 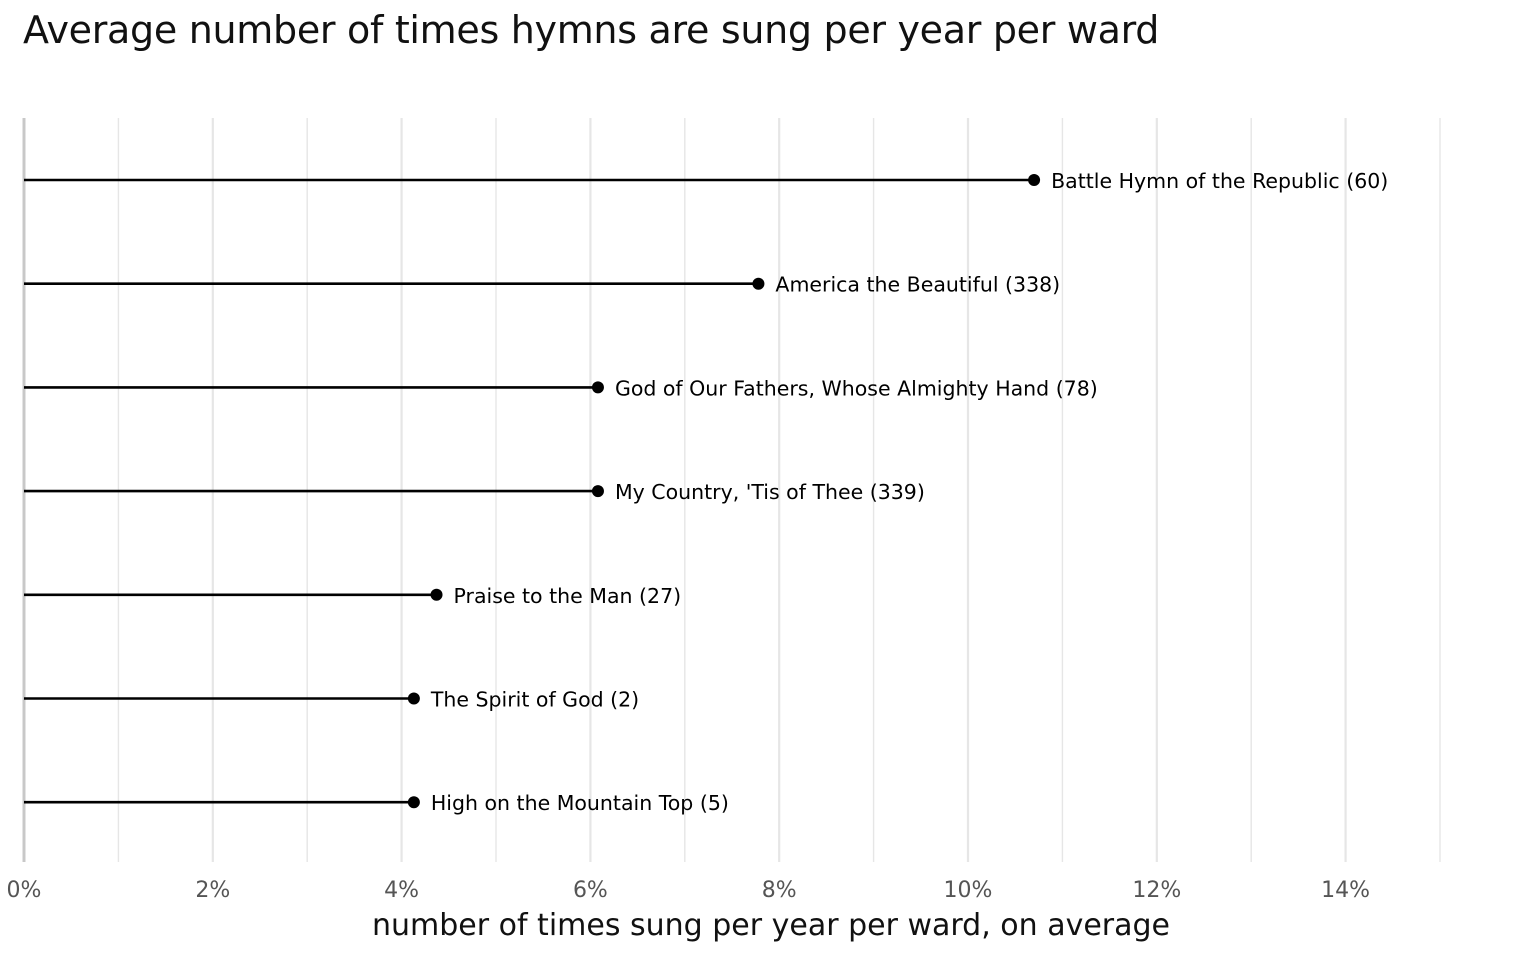 I want to click on point-label: High on the Mountain Top (5), so click(x=580, y=803).